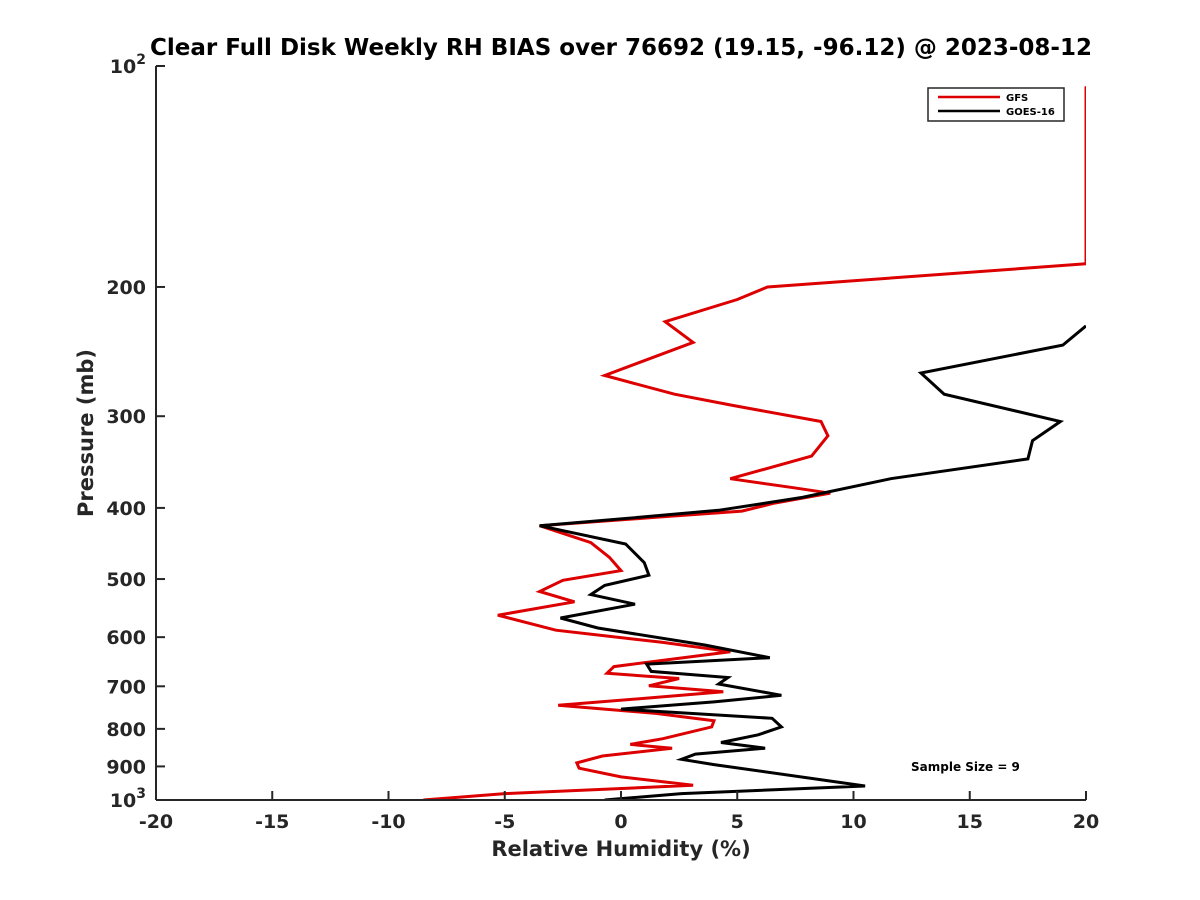 Image resolution: width=1200 pixels, height=900 pixels. I want to click on y-tick-label: 300, so click(126, 417).